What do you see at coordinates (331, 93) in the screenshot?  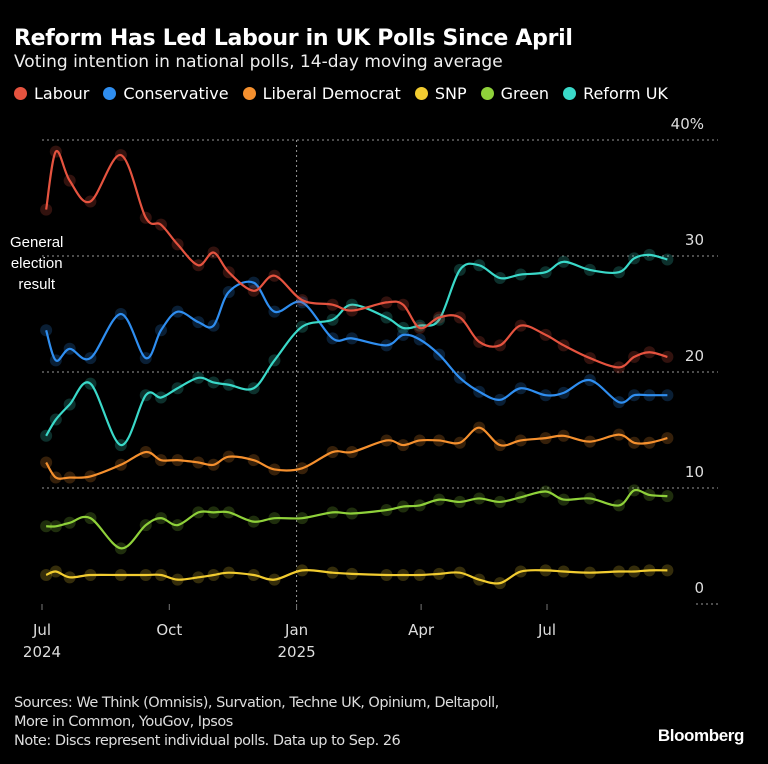 I see `legend-label: Liberal Democrat` at bounding box center [331, 93].